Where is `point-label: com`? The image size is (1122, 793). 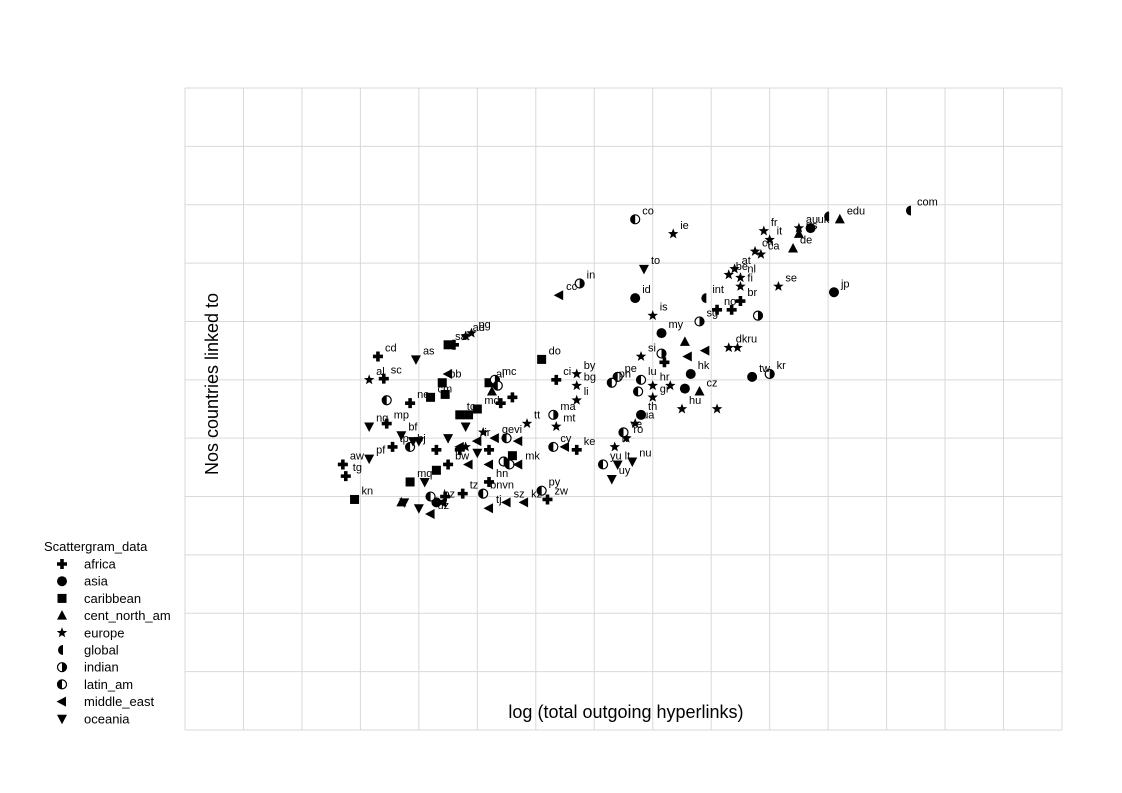 point-label: com is located at coordinates (927, 203).